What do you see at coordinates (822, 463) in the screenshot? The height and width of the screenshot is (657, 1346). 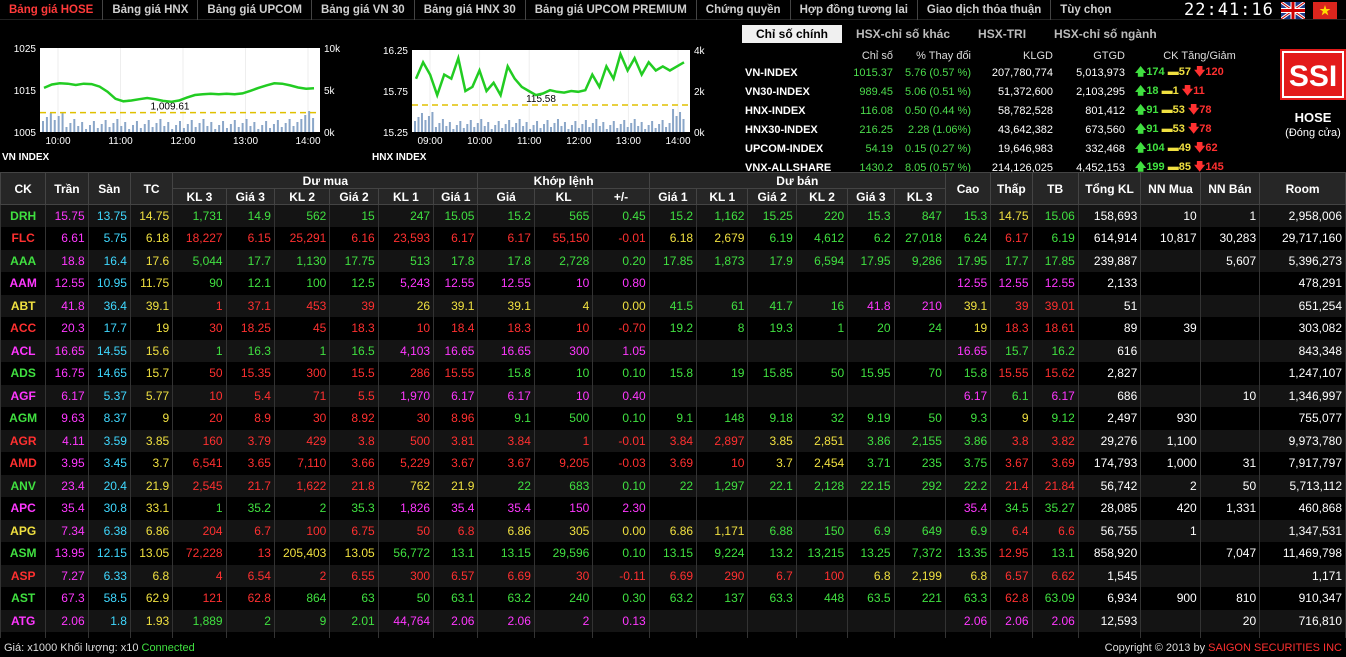 I see `ask2-vol: 2,454` at bounding box center [822, 463].